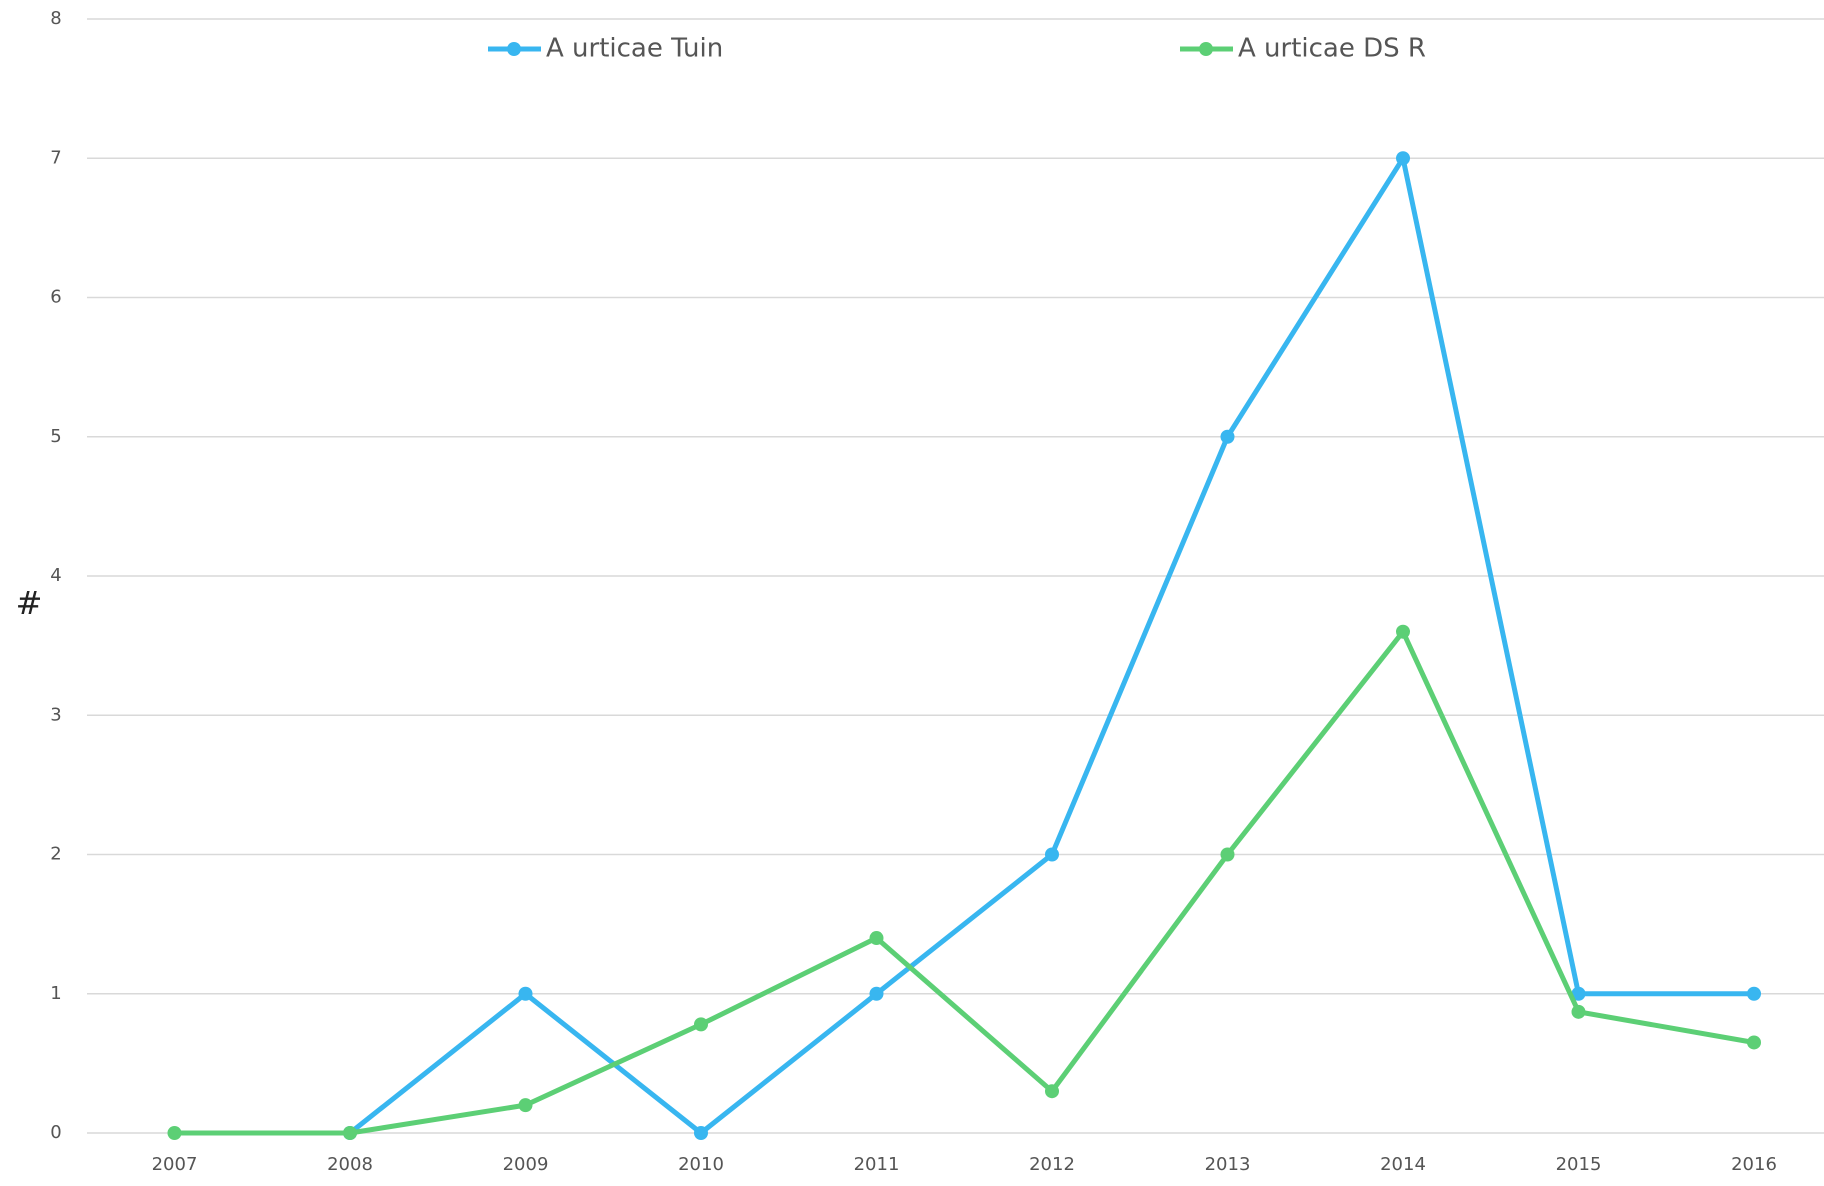 Image resolution: width=1824 pixels, height=1186 pixels. I want to click on x-tick-label: 2008, so click(350, 1164).